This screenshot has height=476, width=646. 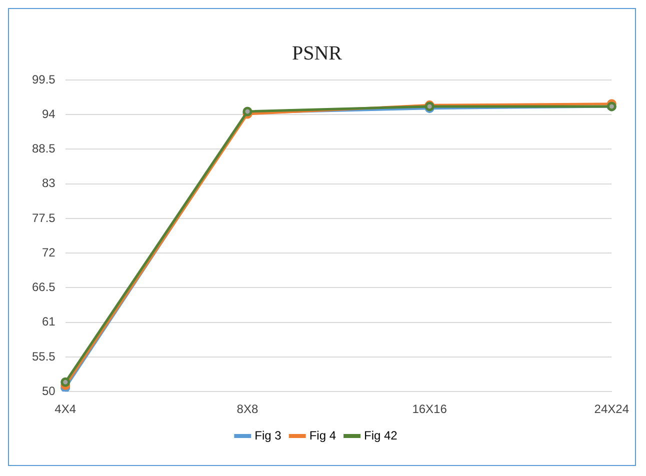 I want to click on x-tick-label: 24X24, so click(x=612, y=409).